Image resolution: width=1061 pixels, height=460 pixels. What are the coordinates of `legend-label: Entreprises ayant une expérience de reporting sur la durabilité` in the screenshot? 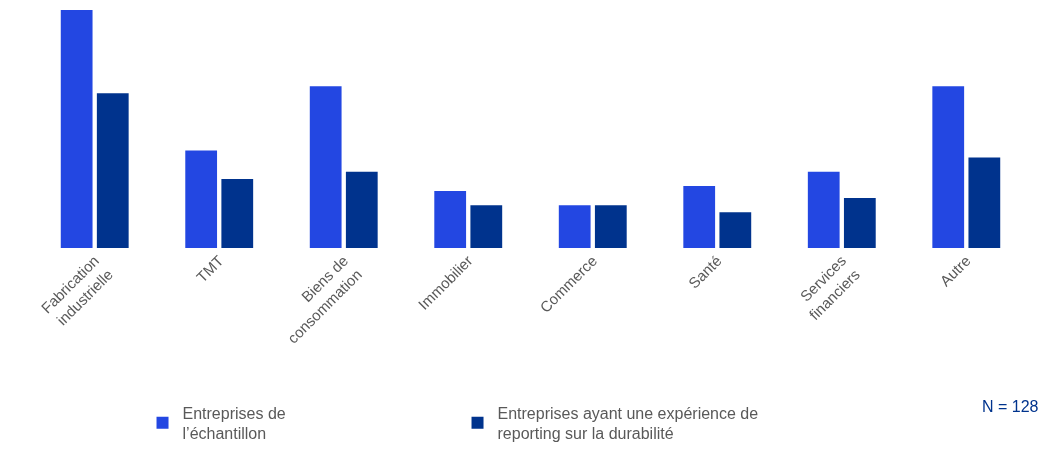 It's located at (628, 423).